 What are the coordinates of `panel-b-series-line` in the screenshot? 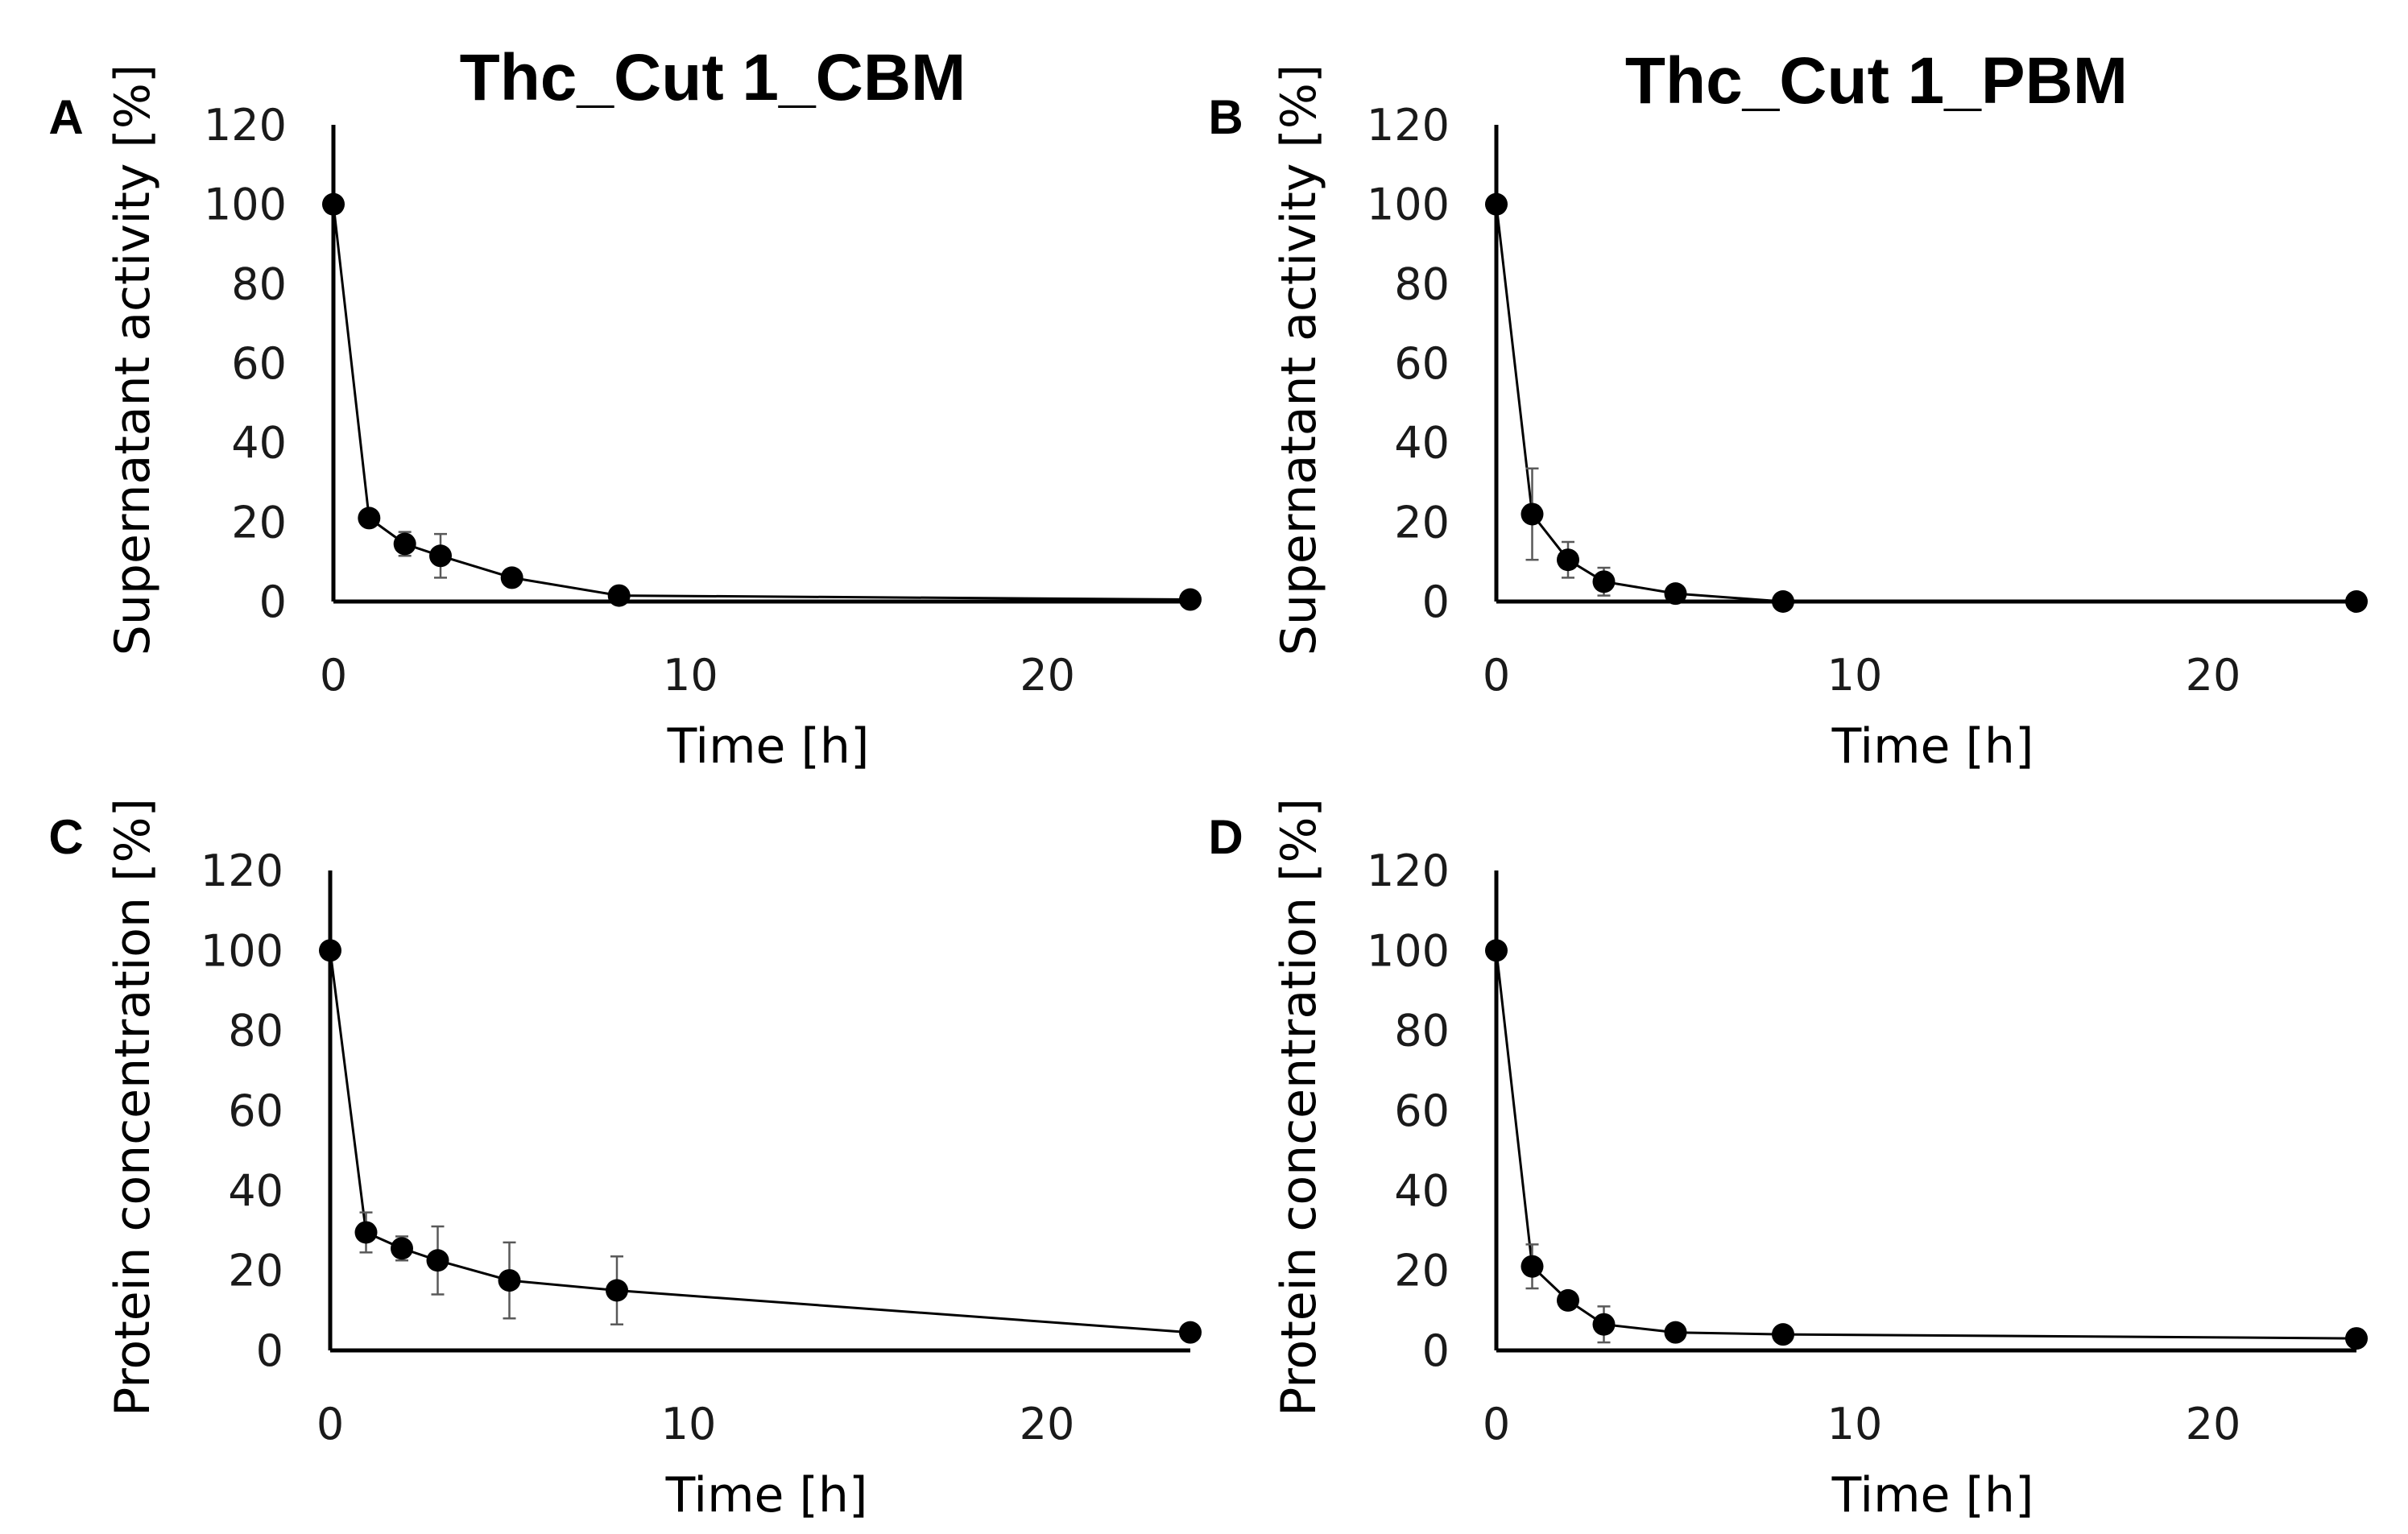 It's located at (1925, 403).